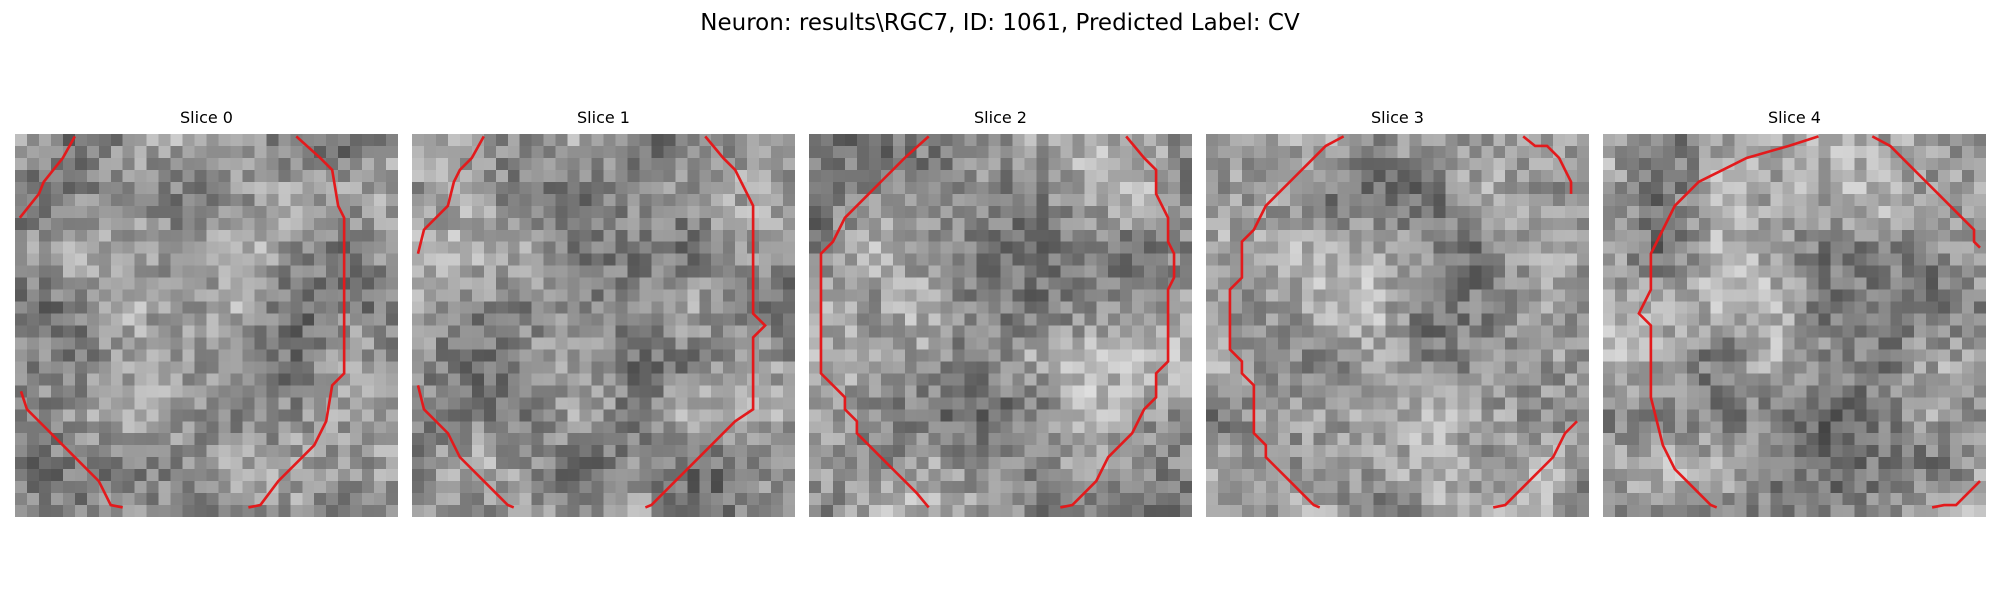 The image size is (2000, 600). What do you see at coordinates (1547, 164) in the screenshot?
I see `contour-line` at bounding box center [1547, 164].